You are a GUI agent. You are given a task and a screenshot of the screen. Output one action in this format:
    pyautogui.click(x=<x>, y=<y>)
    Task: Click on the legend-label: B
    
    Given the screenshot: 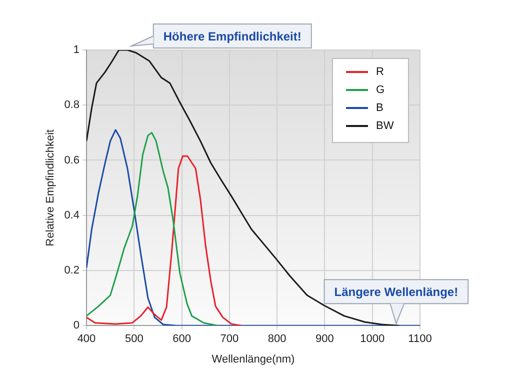 What is the action you would take?
    pyautogui.click(x=380, y=108)
    